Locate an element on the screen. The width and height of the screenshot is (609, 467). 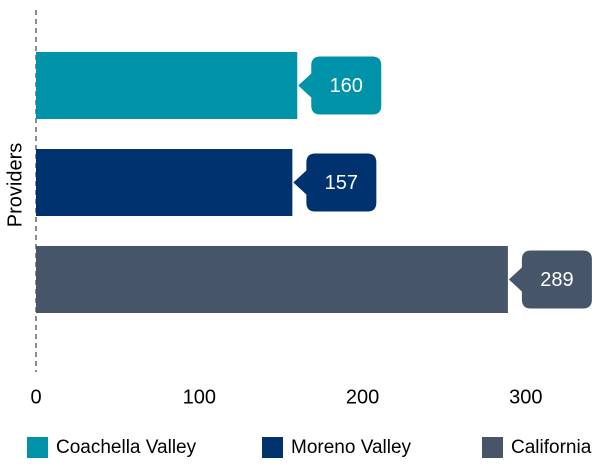
x-tick-label: 200 is located at coordinates (362, 397).